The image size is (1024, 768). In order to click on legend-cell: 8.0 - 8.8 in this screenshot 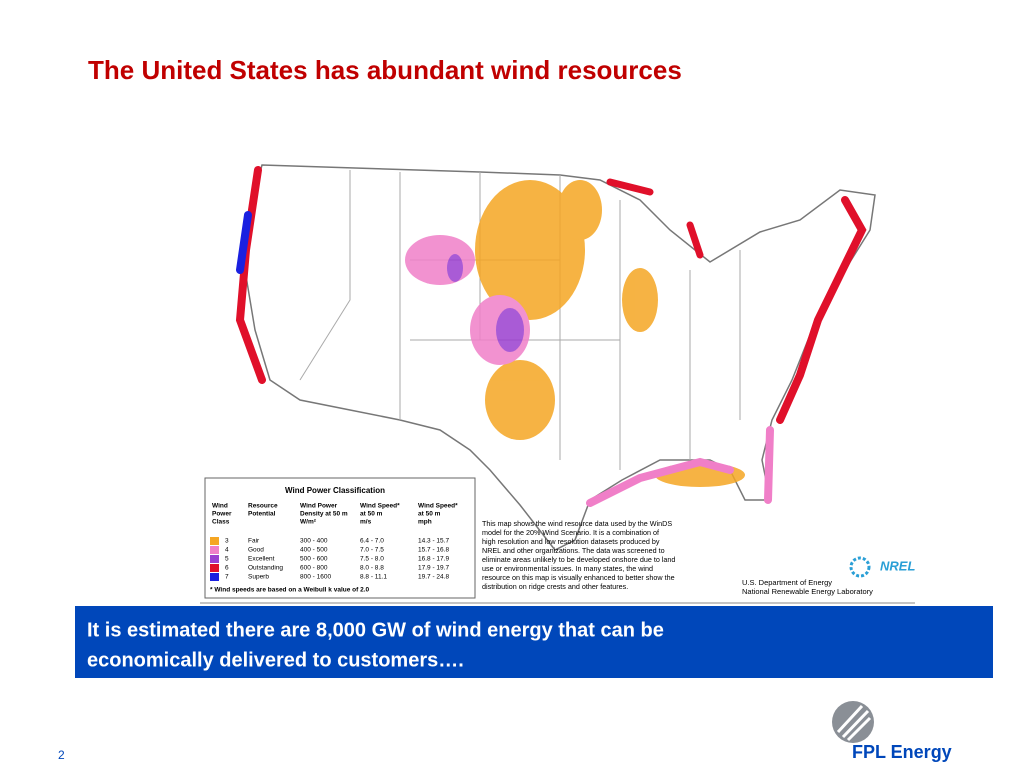, I will do `click(372, 568)`.